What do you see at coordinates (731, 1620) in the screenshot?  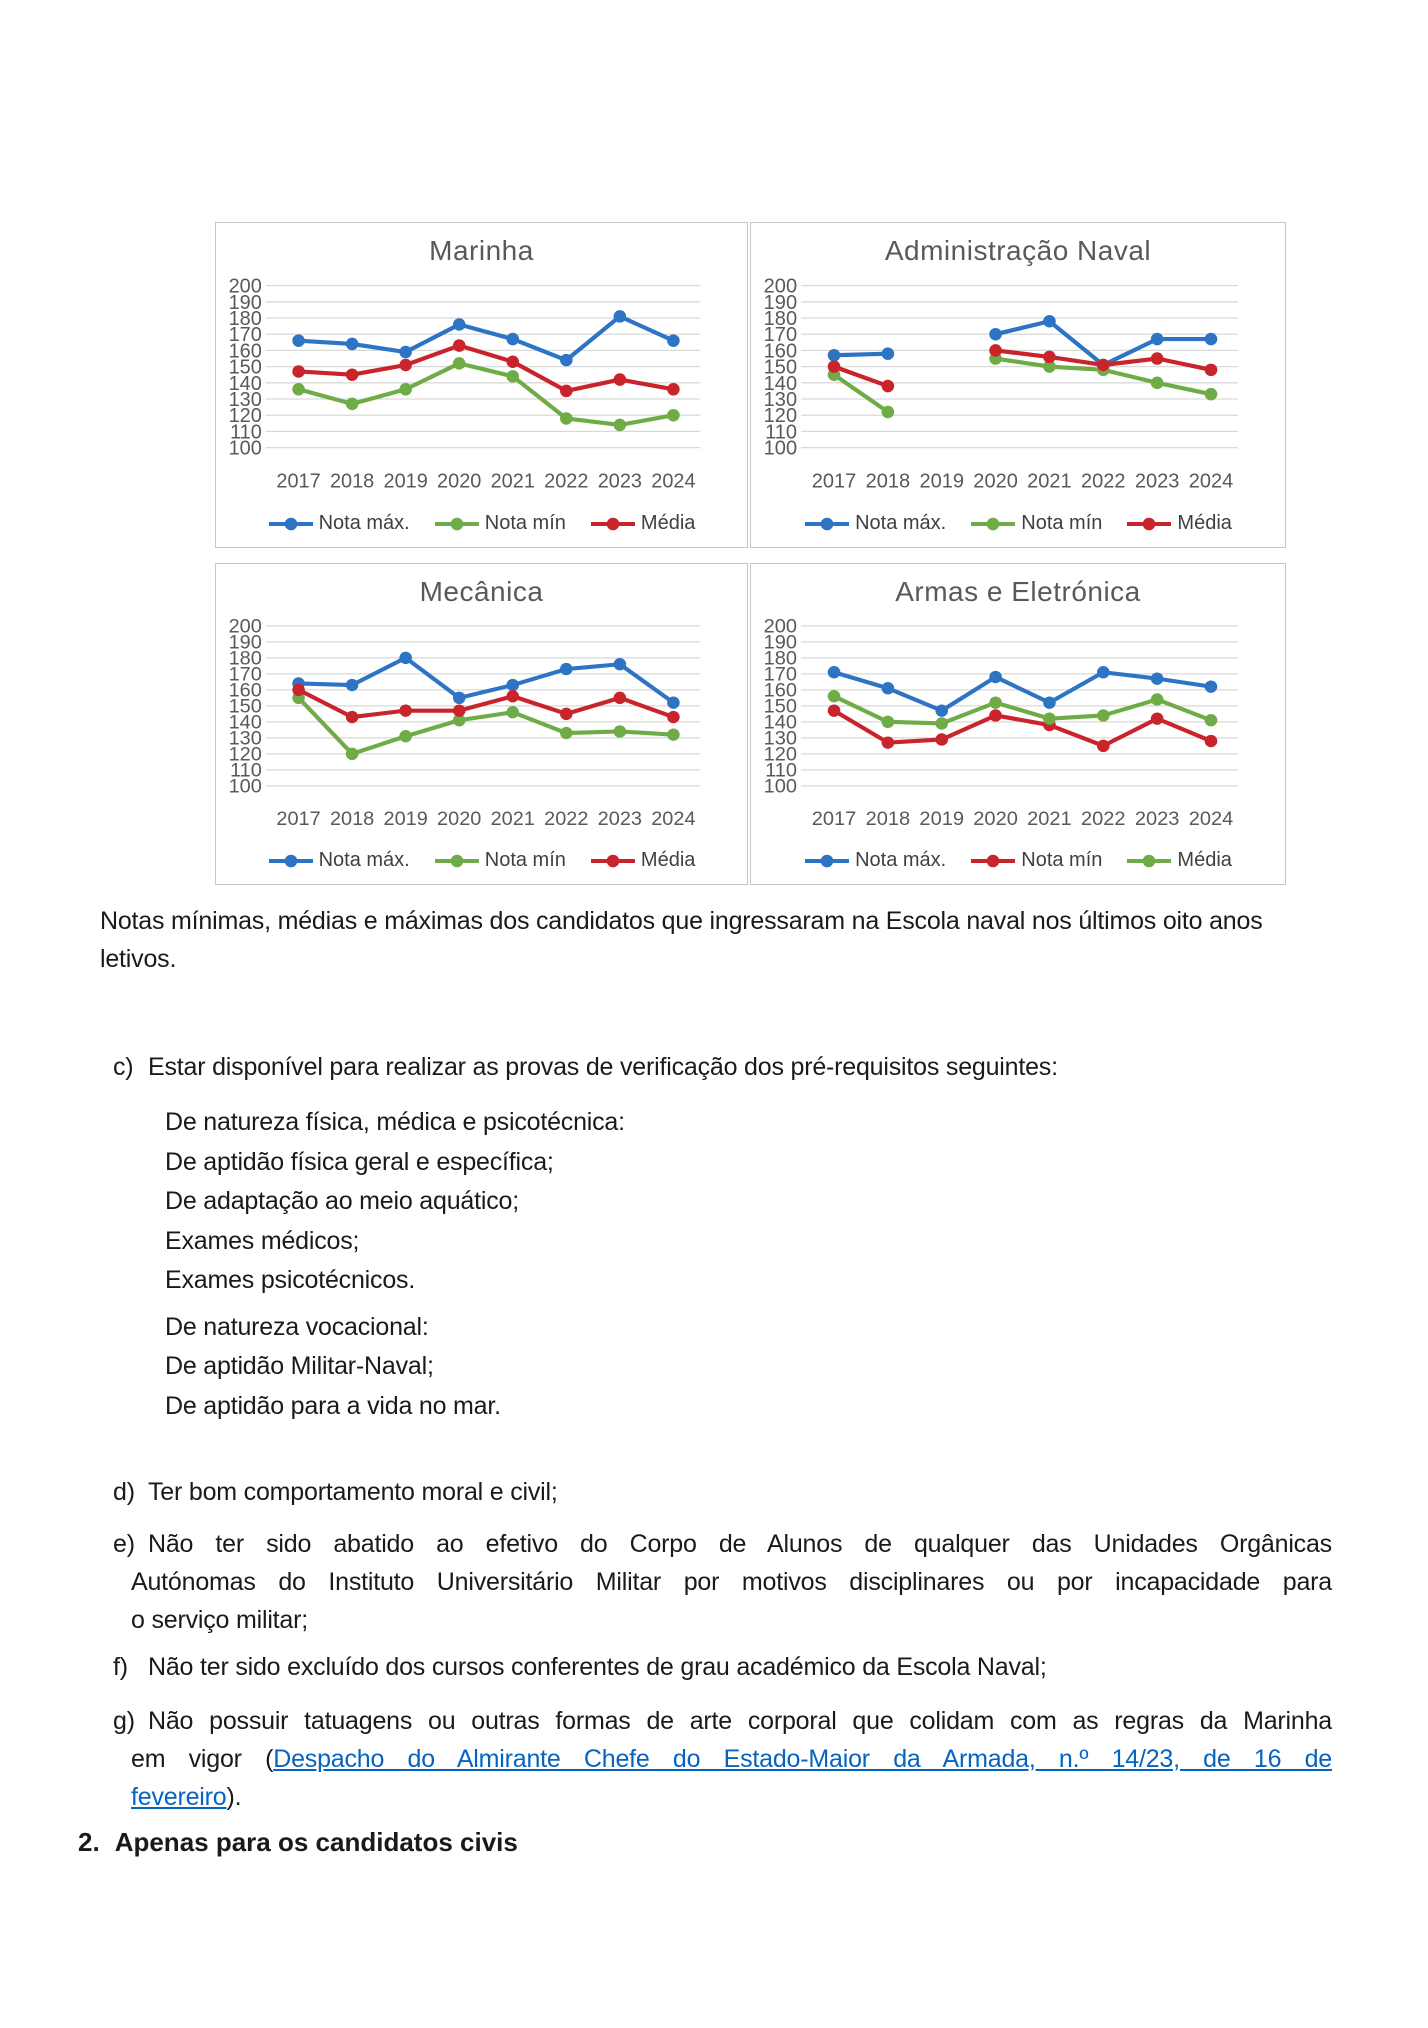 I see `text-line: o serviço militar;` at bounding box center [731, 1620].